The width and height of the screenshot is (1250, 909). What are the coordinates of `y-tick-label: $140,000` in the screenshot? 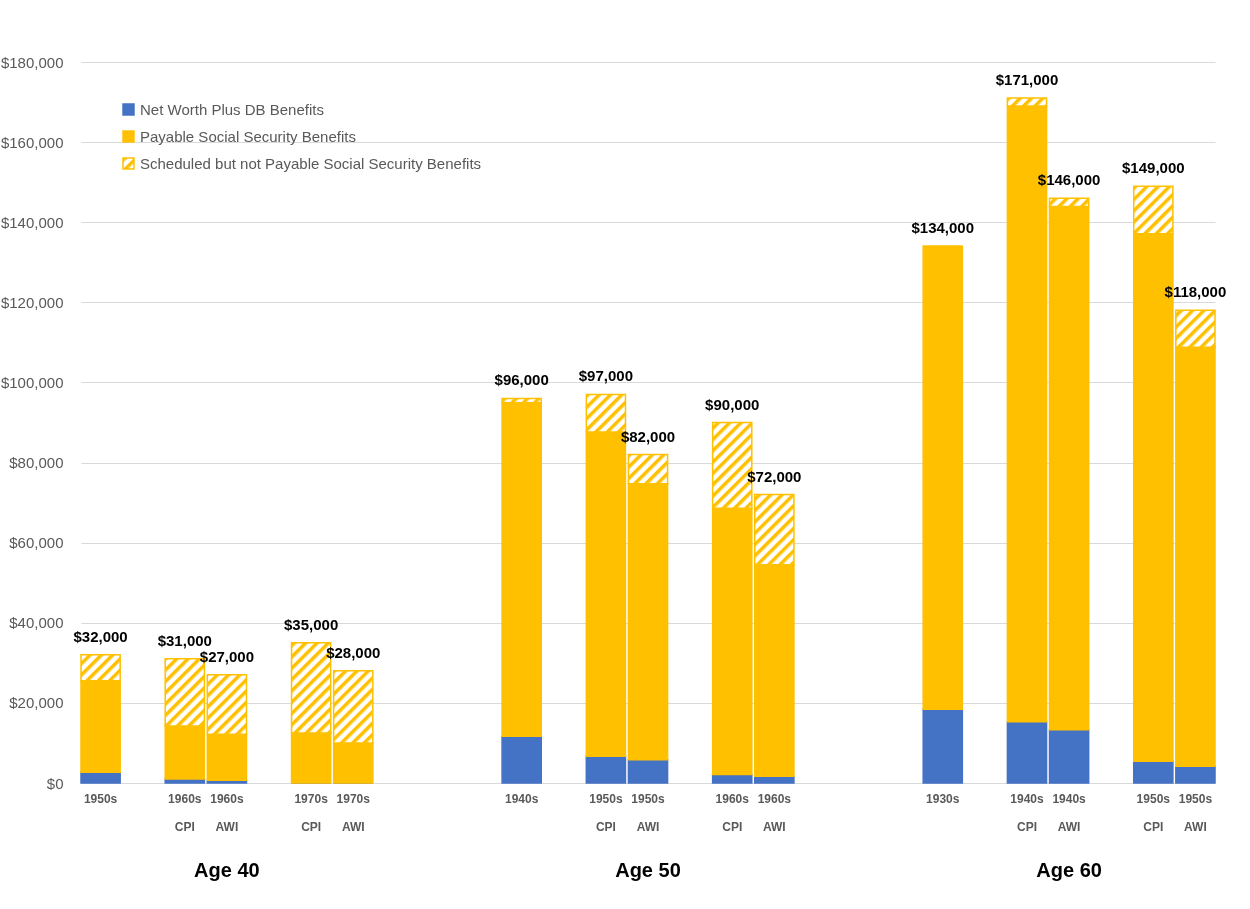 It's located at (32, 222).